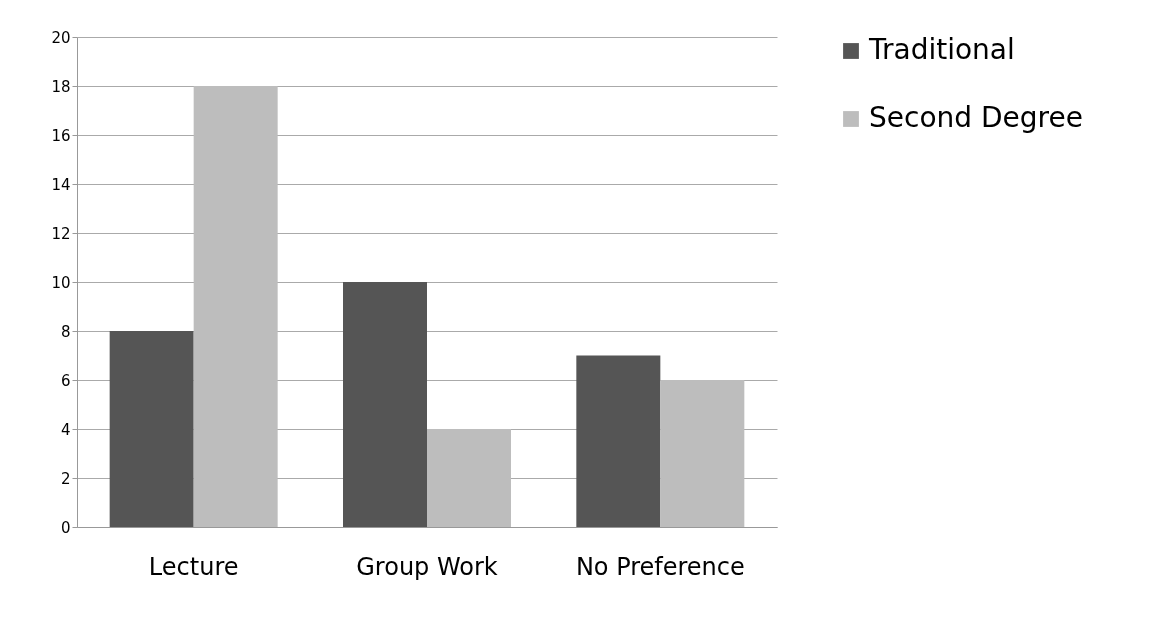 The image size is (1151, 635). What do you see at coordinates (427, 566) in the screenshot?
I see `x-tick-label: Group Work` at bounding box center [427, 566].